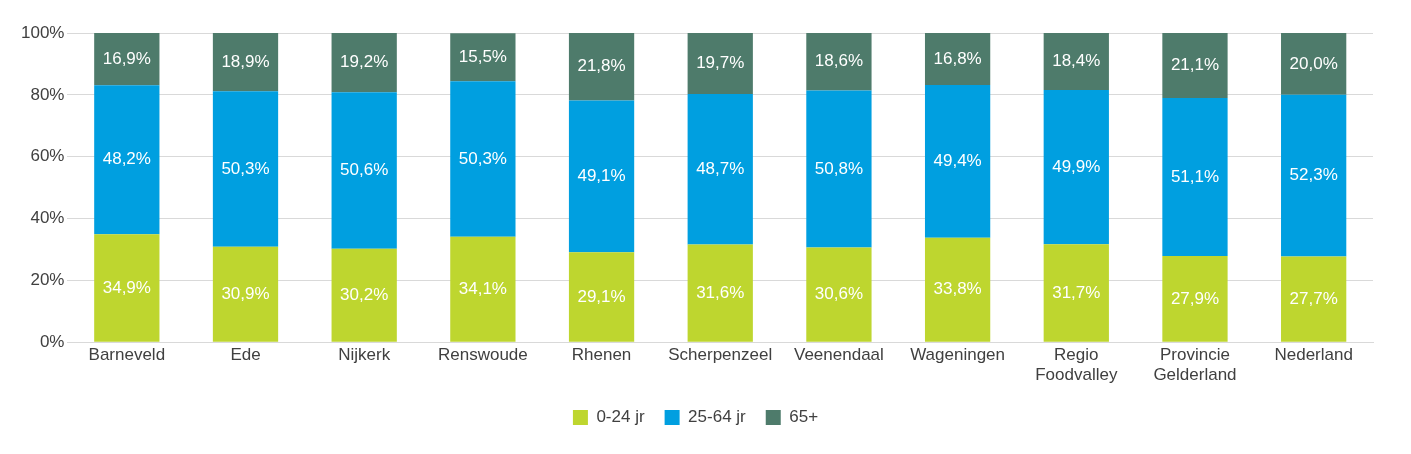 The height and width of the screenshot is (454, 1411). I want to click on data-label: 31,6%, so click(720, 292).